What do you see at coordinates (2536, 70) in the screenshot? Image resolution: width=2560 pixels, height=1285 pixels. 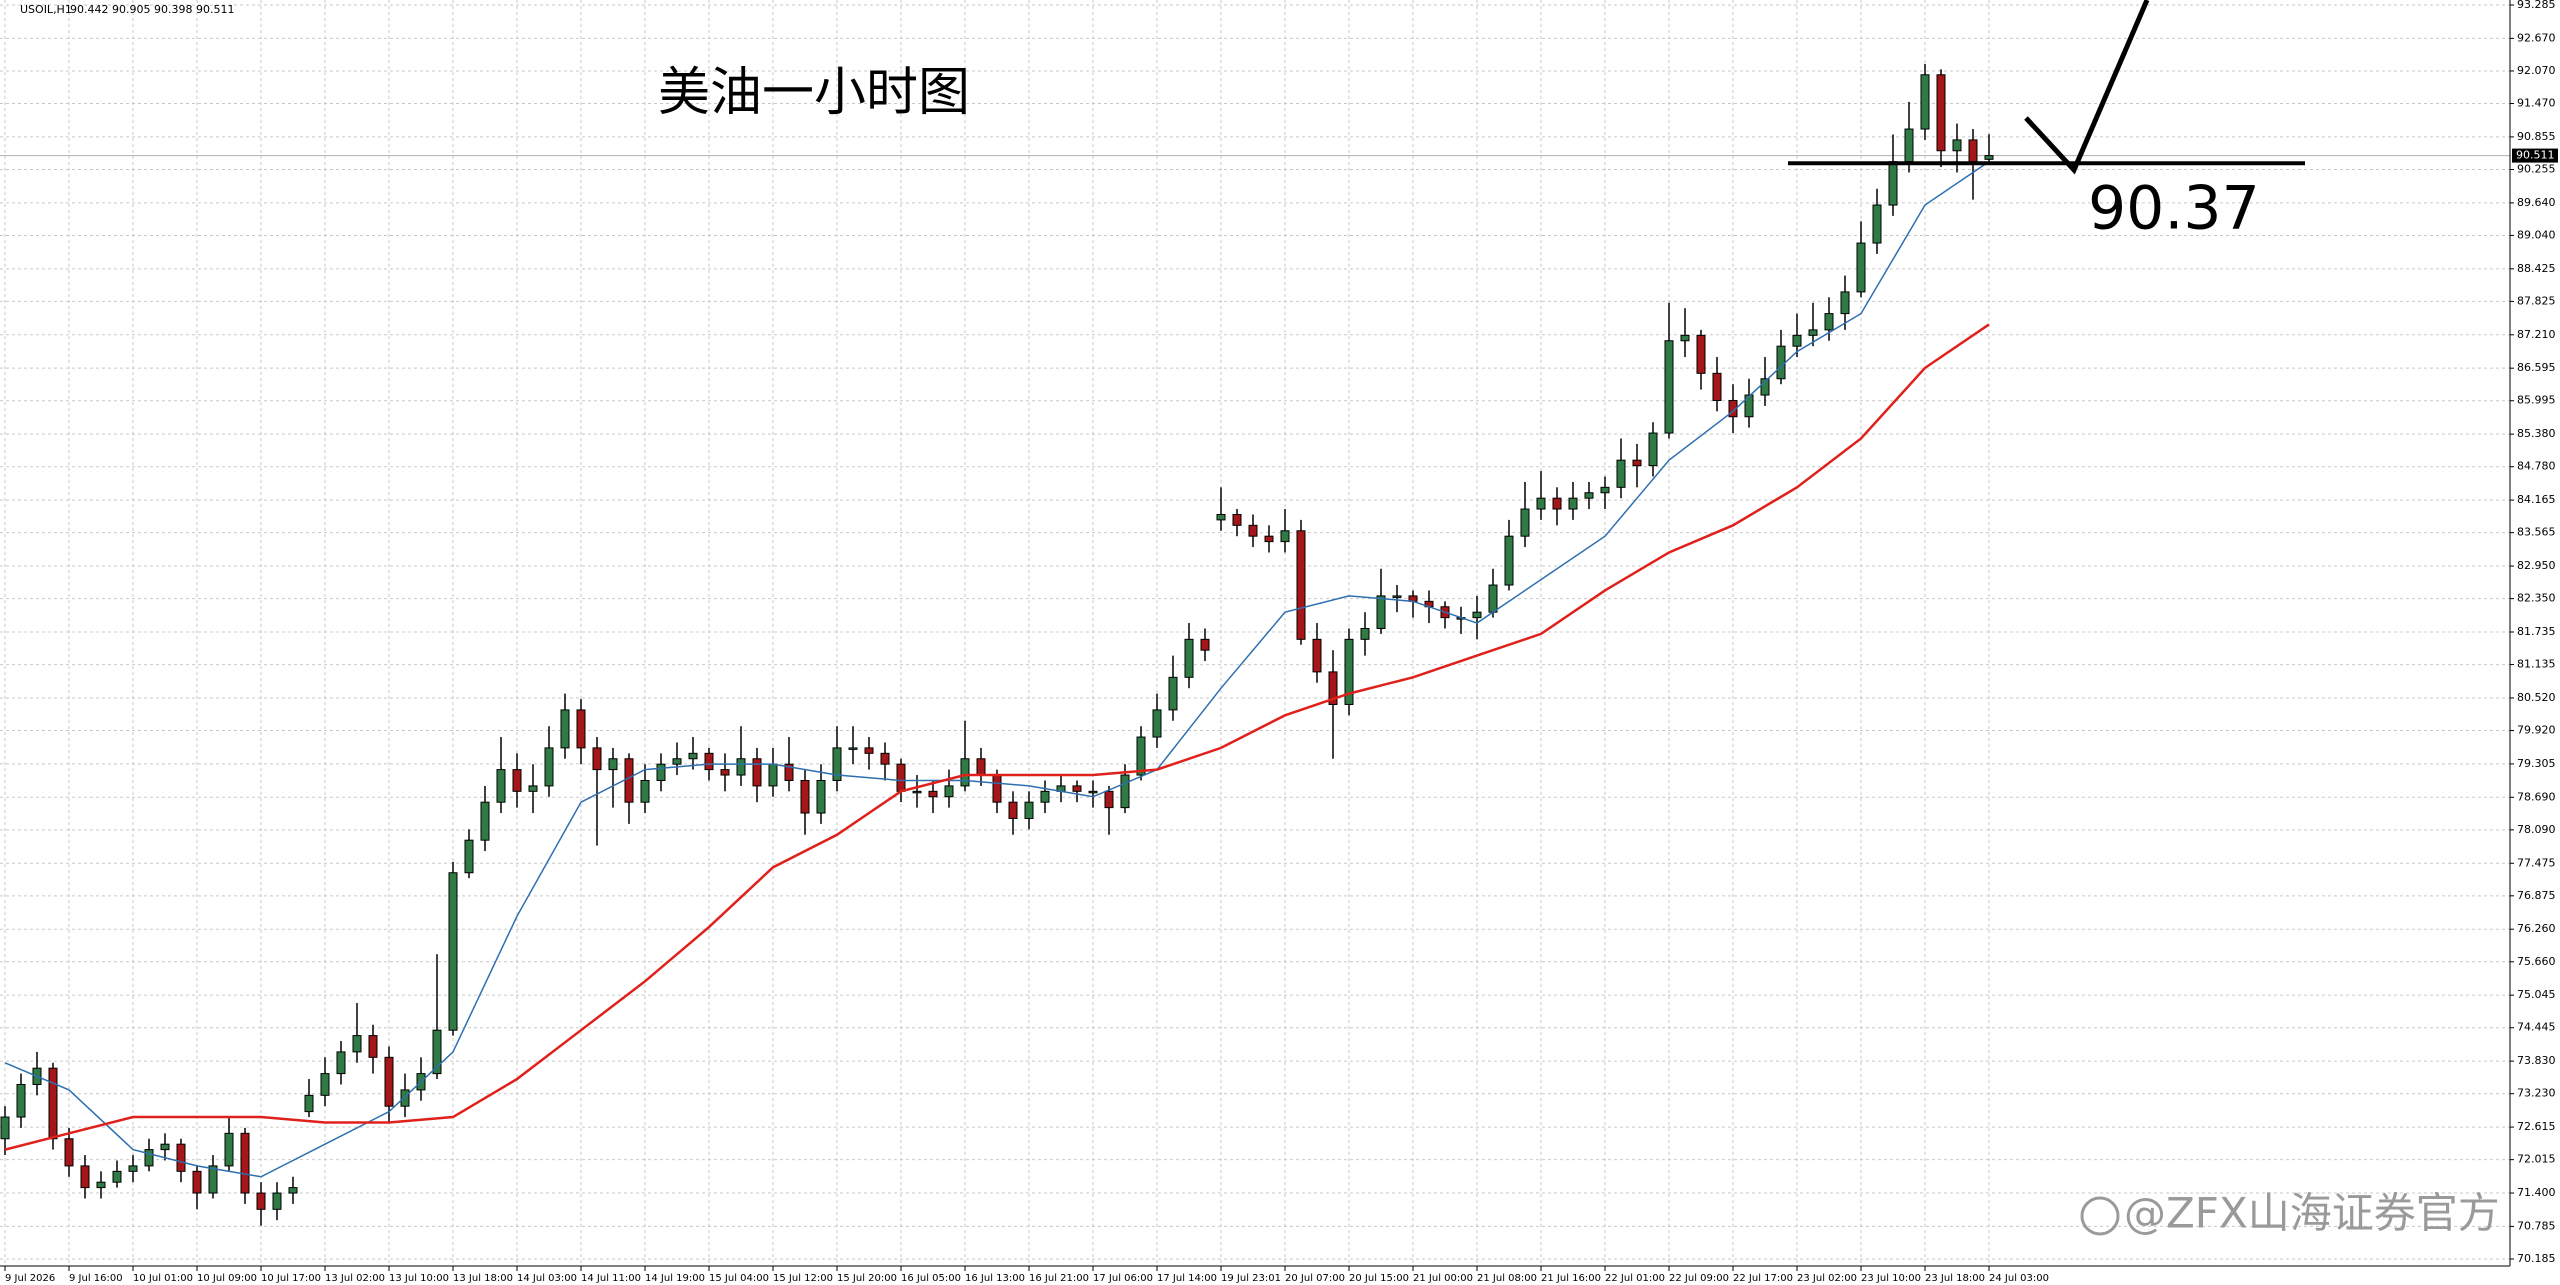 I see `y-tick-label: 92.070` at bounding box center [2536, 70].